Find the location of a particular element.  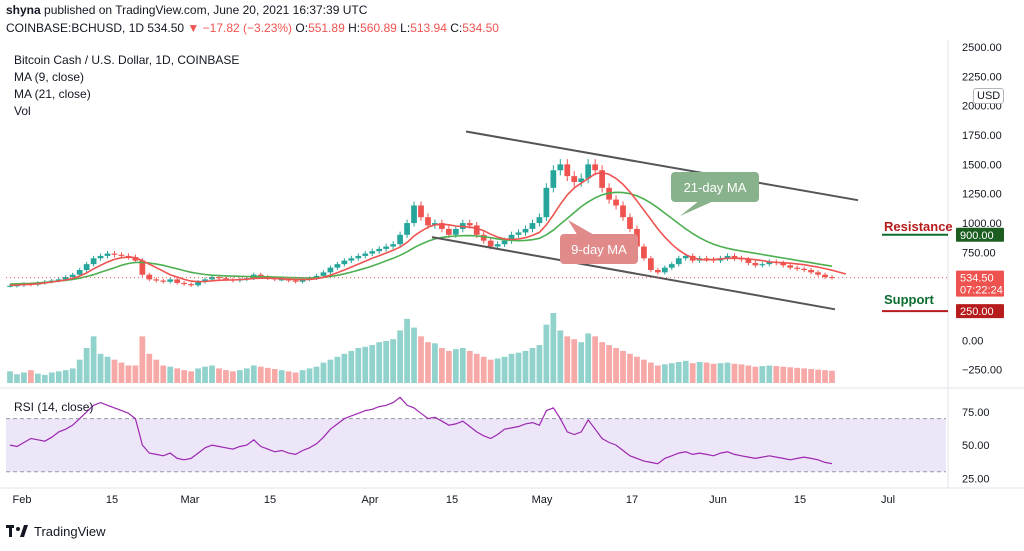

author-name: shyna is located at coordinates (23, 10).